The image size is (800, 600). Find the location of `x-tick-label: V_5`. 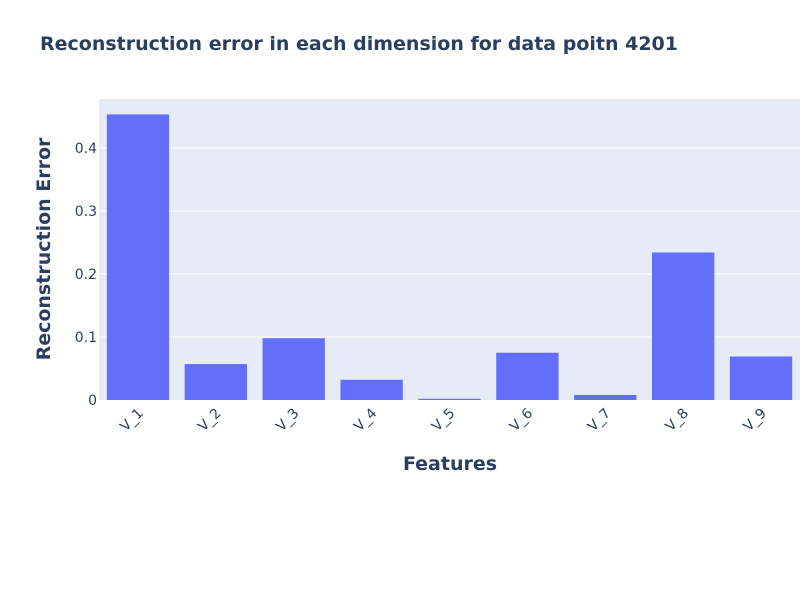

x-tick-label: V_5 is located at coordinates (443, 420).